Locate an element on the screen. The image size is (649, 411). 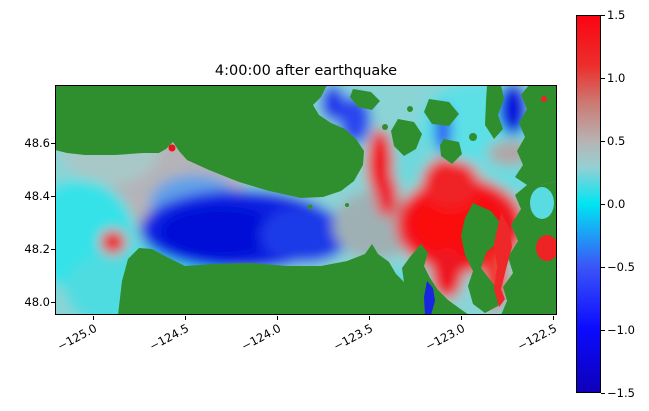
colorbar-gradient is located at coordinates (588, 204).